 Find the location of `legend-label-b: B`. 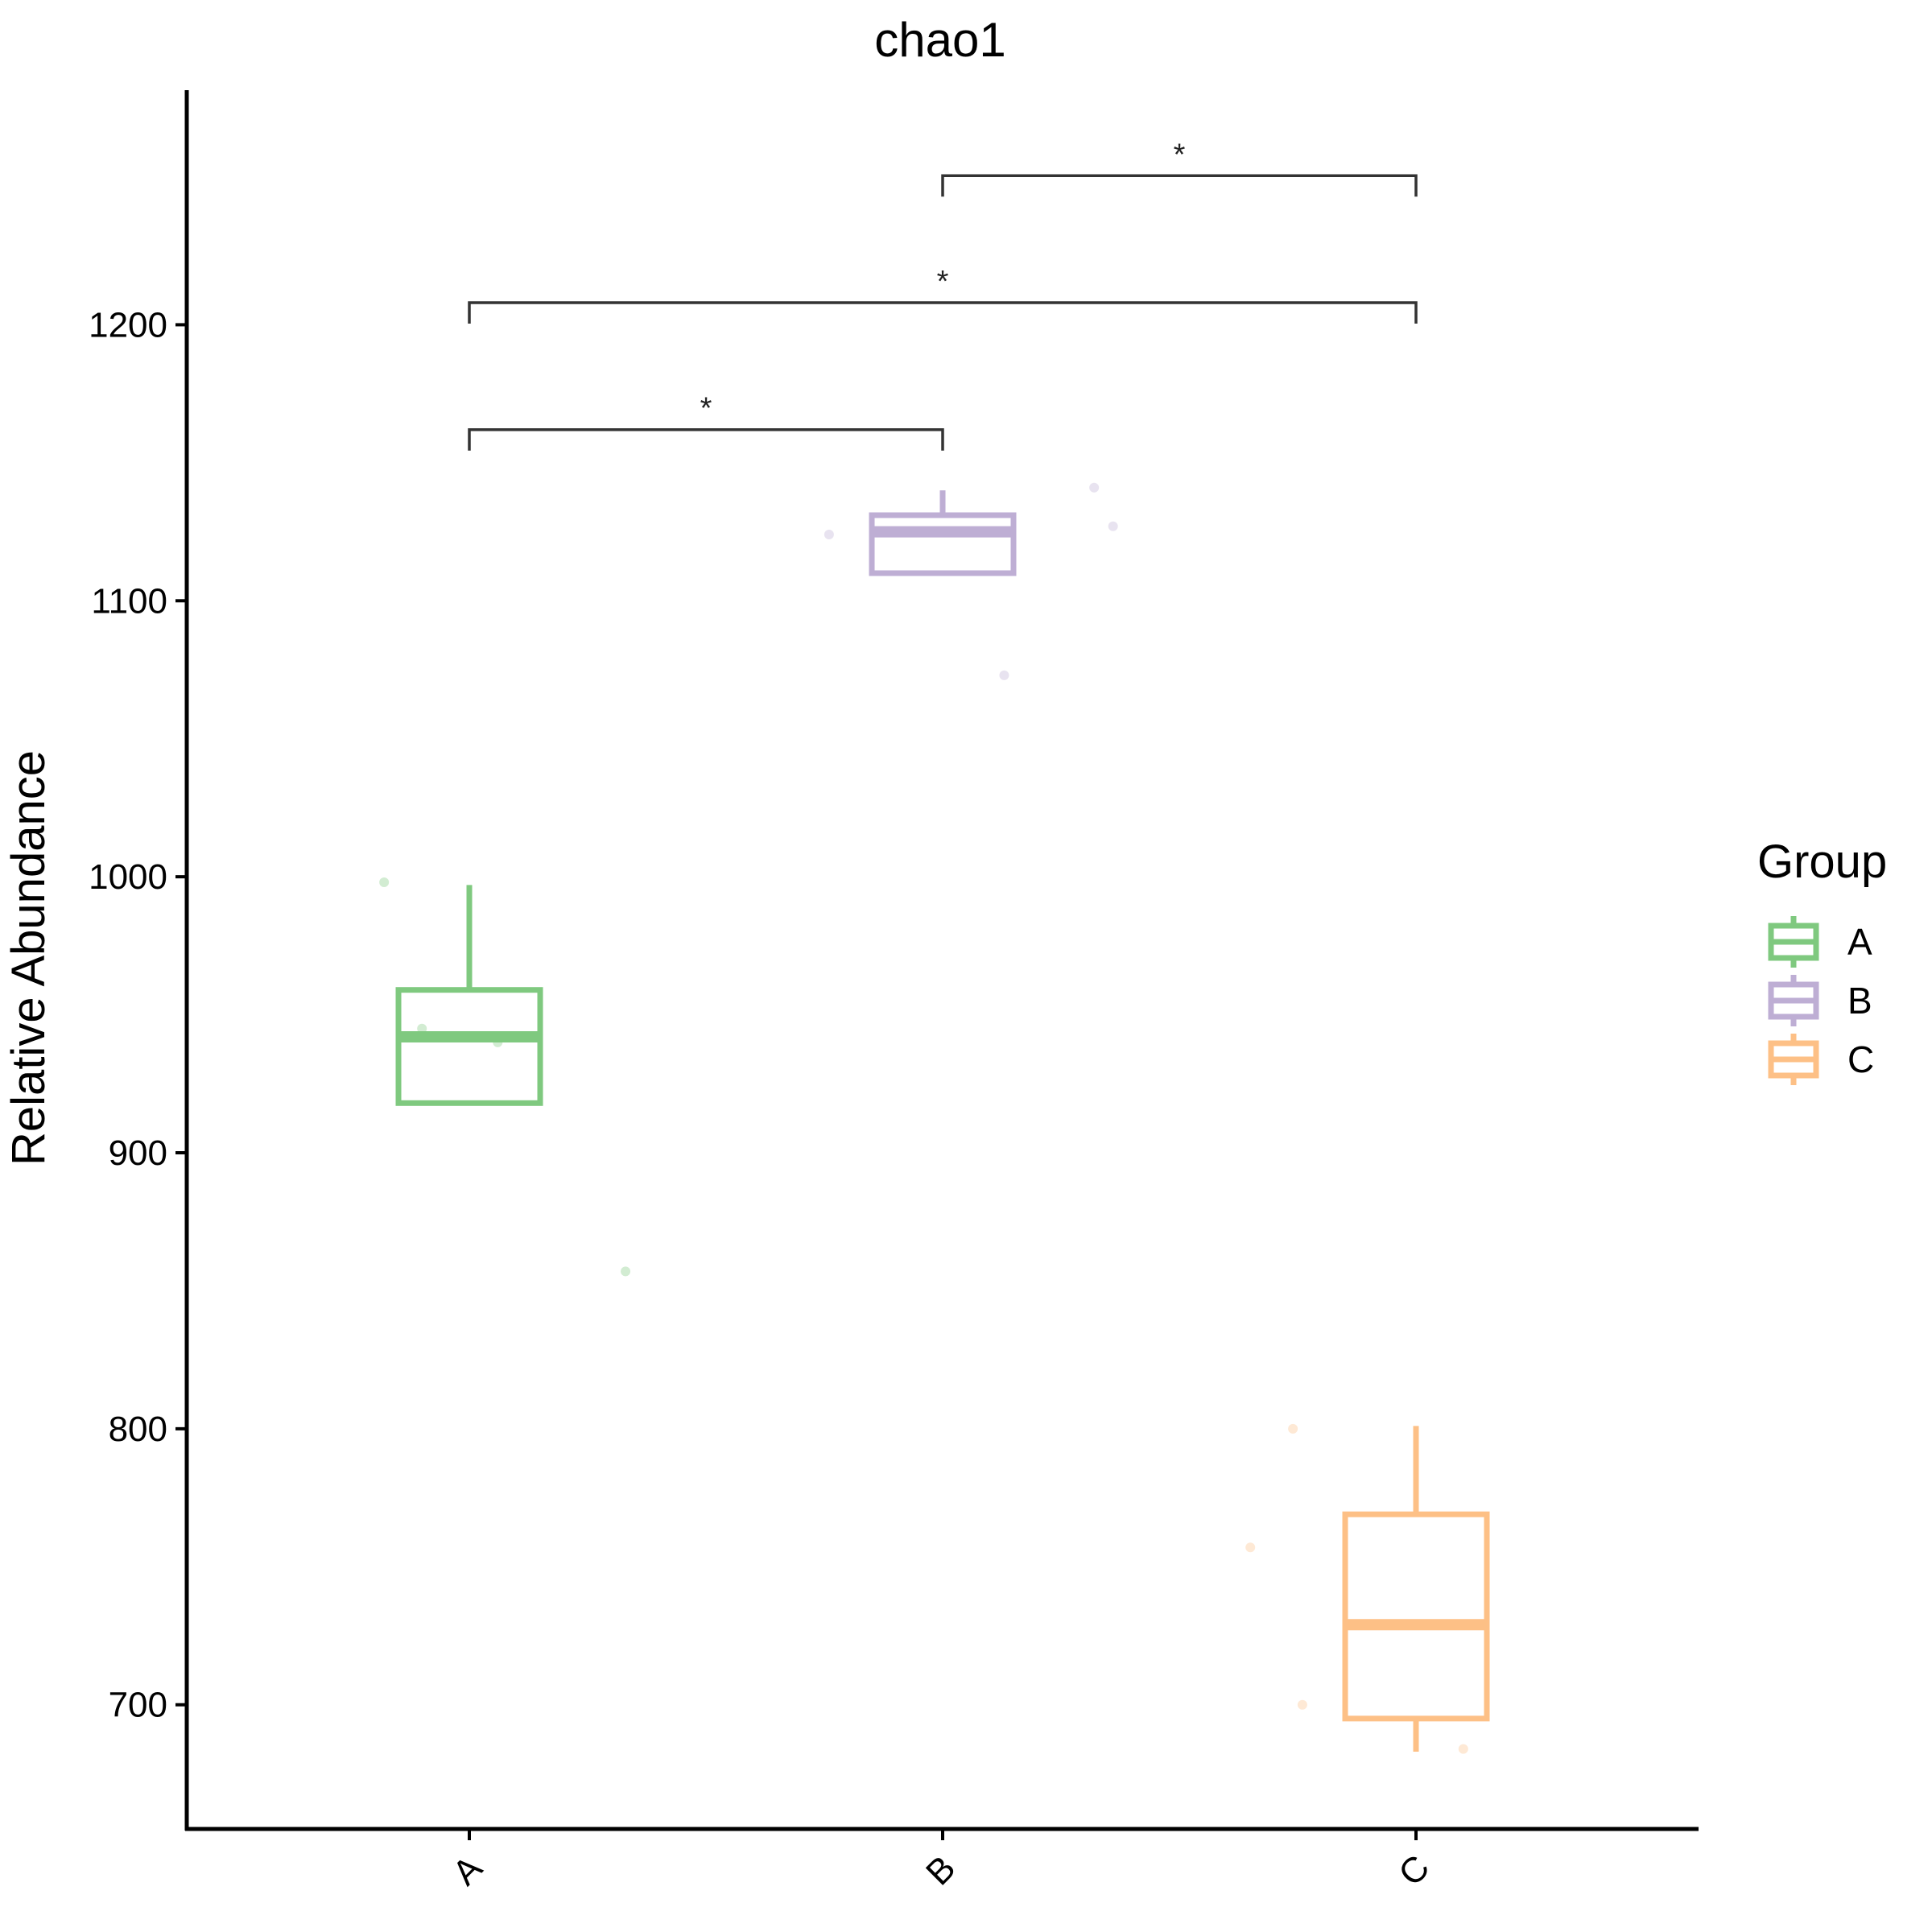

legend-label-b: B is located at coordinates (1859, 1001).